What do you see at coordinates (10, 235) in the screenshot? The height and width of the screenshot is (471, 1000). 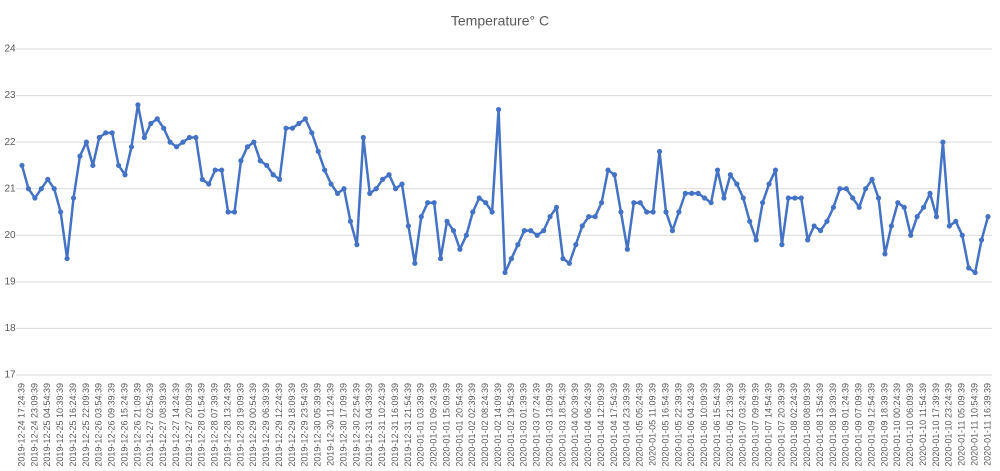 I see `y-tick-label: 20` at bounding box center [10, 235].